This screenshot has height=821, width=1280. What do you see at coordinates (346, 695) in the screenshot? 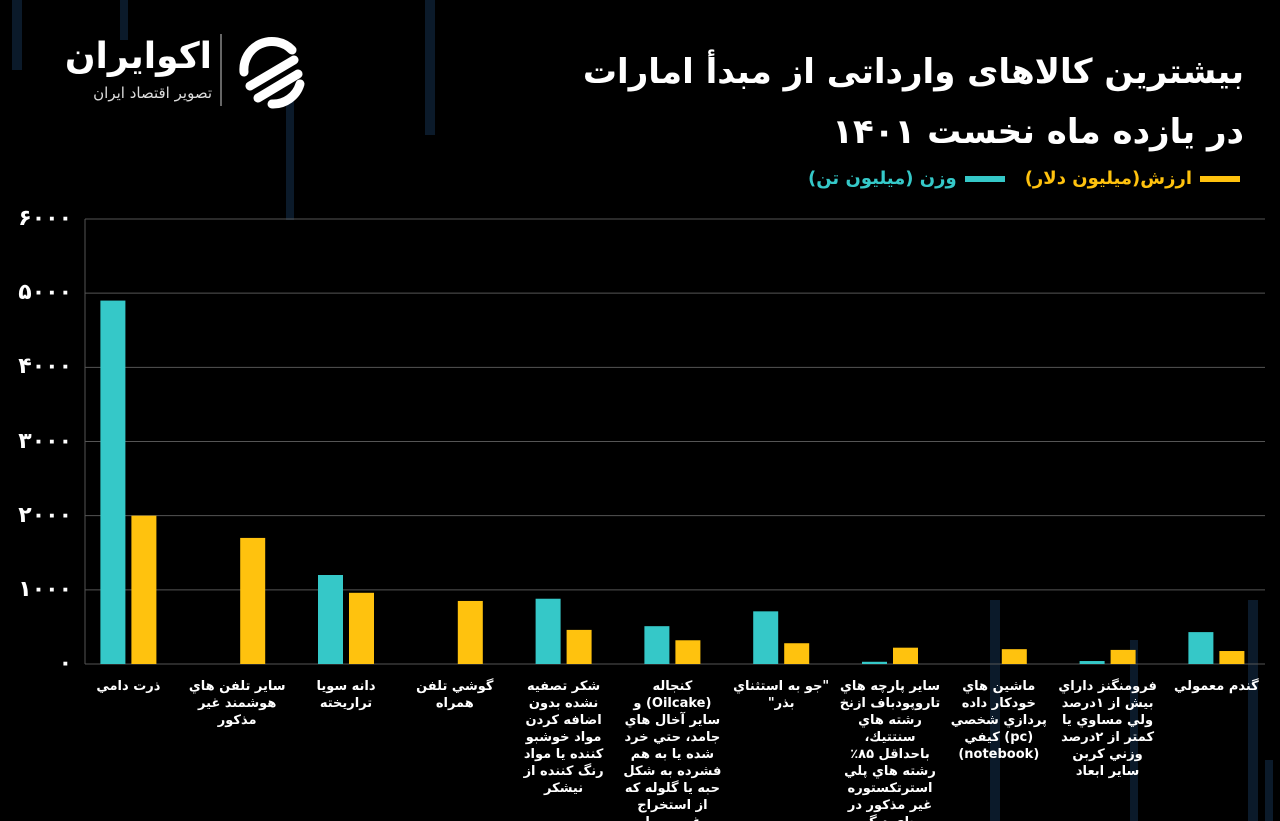
I see `x-tick-label: دانه سويا تراريخته` at bounding box center [346, 695].